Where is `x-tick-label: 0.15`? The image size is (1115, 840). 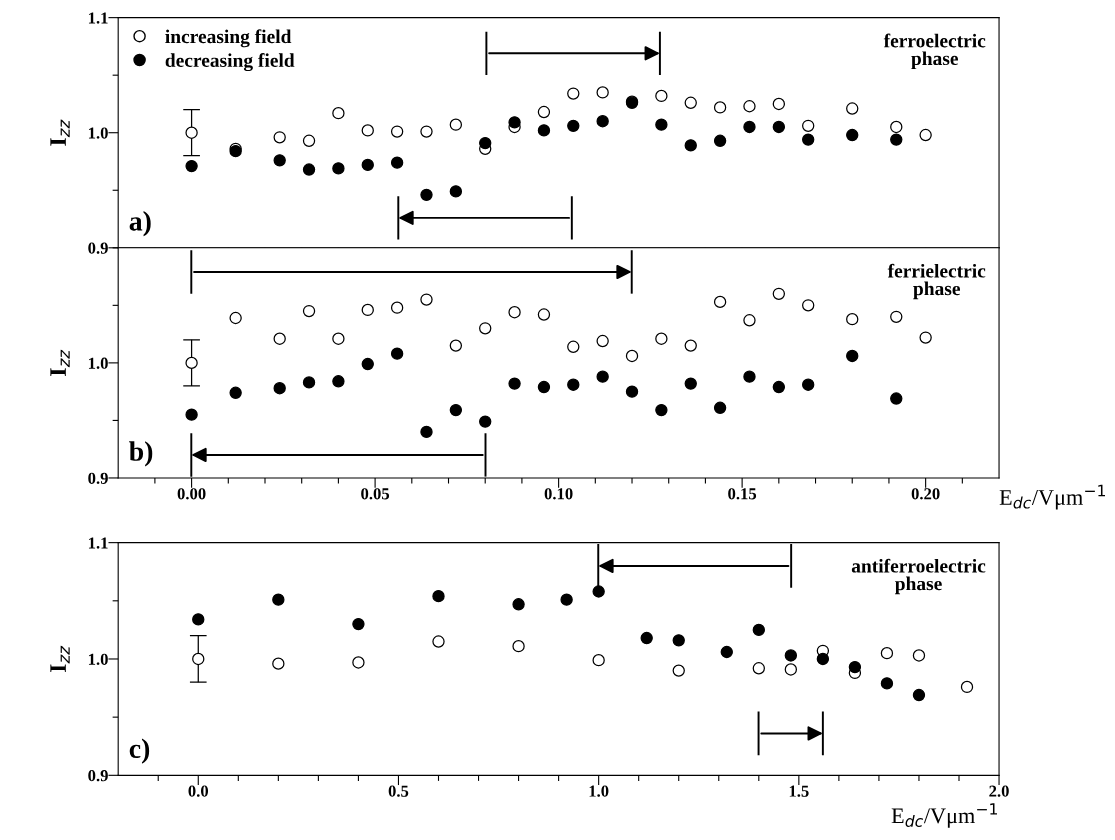
x-tick-label: 0.15 is located at coordinates (742, 494).